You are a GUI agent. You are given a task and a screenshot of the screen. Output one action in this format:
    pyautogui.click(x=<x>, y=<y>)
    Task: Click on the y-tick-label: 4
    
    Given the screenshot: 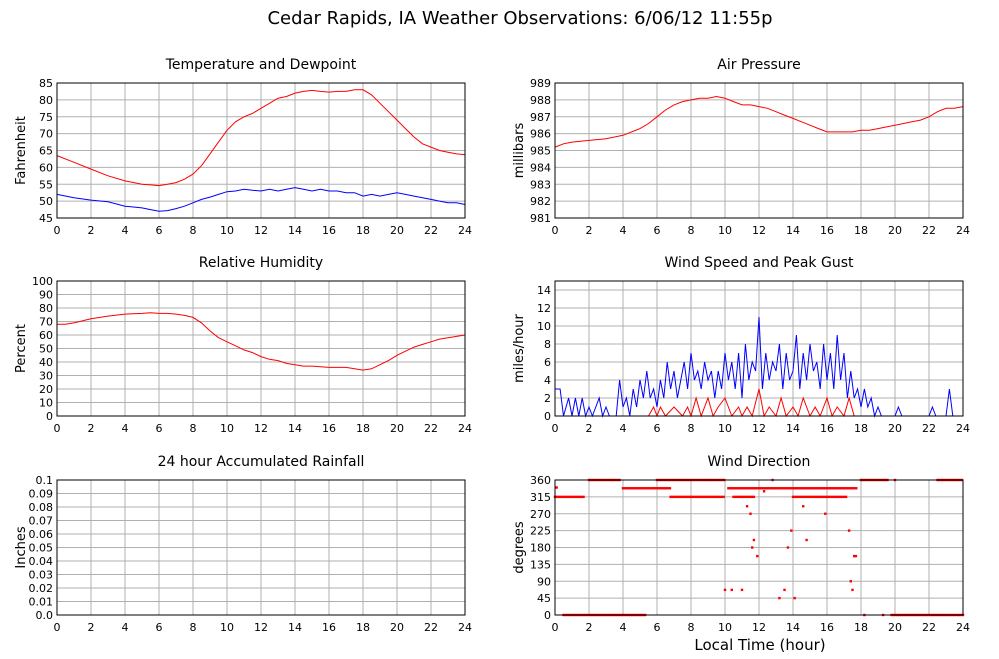 What is the action you would take?
    pyautogui.click(x=547, y=380)
    